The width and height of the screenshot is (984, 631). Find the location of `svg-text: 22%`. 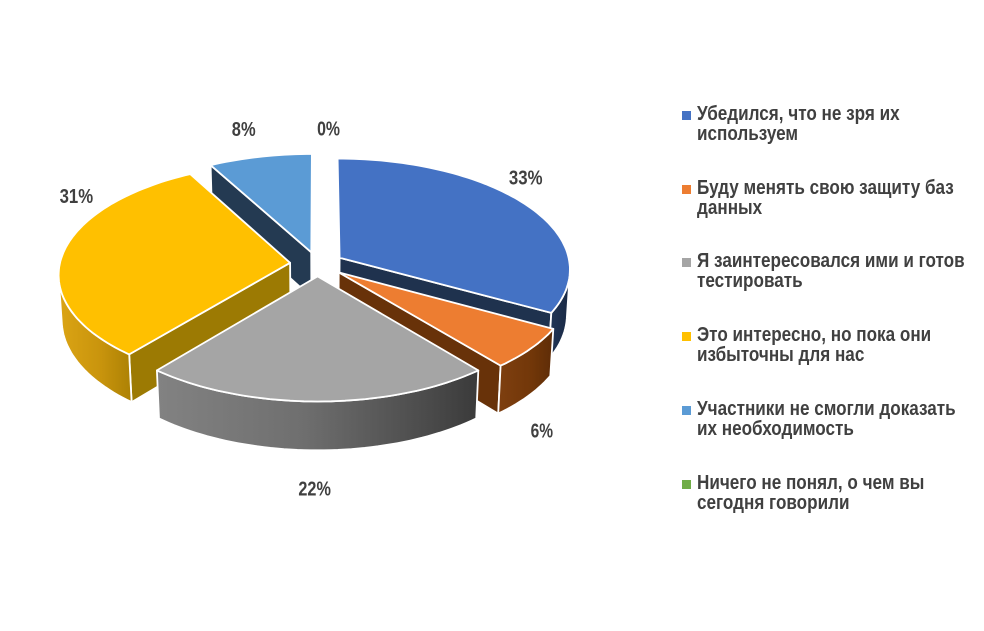

svg-text: 22% is located at coordinates (314, 490).